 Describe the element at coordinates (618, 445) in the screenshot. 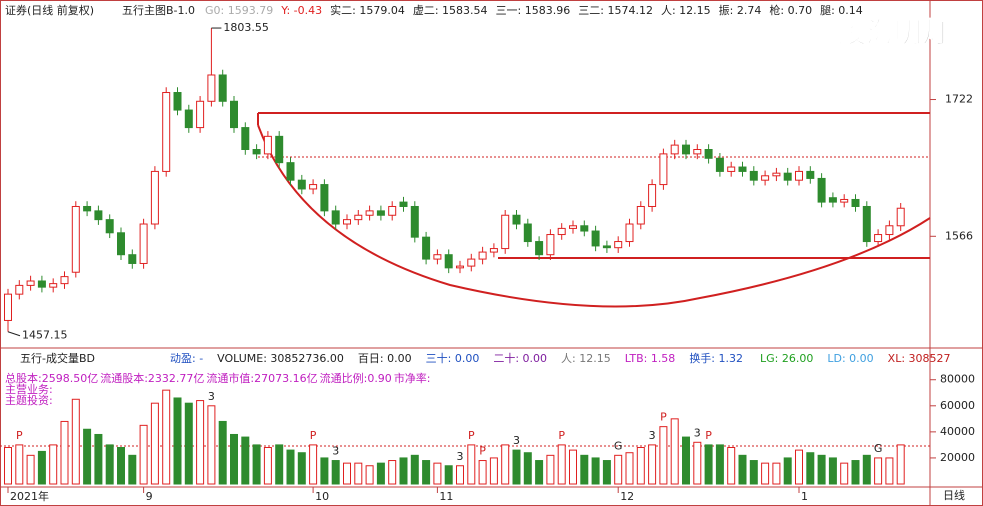

I see `signal-marker: G` at that location.